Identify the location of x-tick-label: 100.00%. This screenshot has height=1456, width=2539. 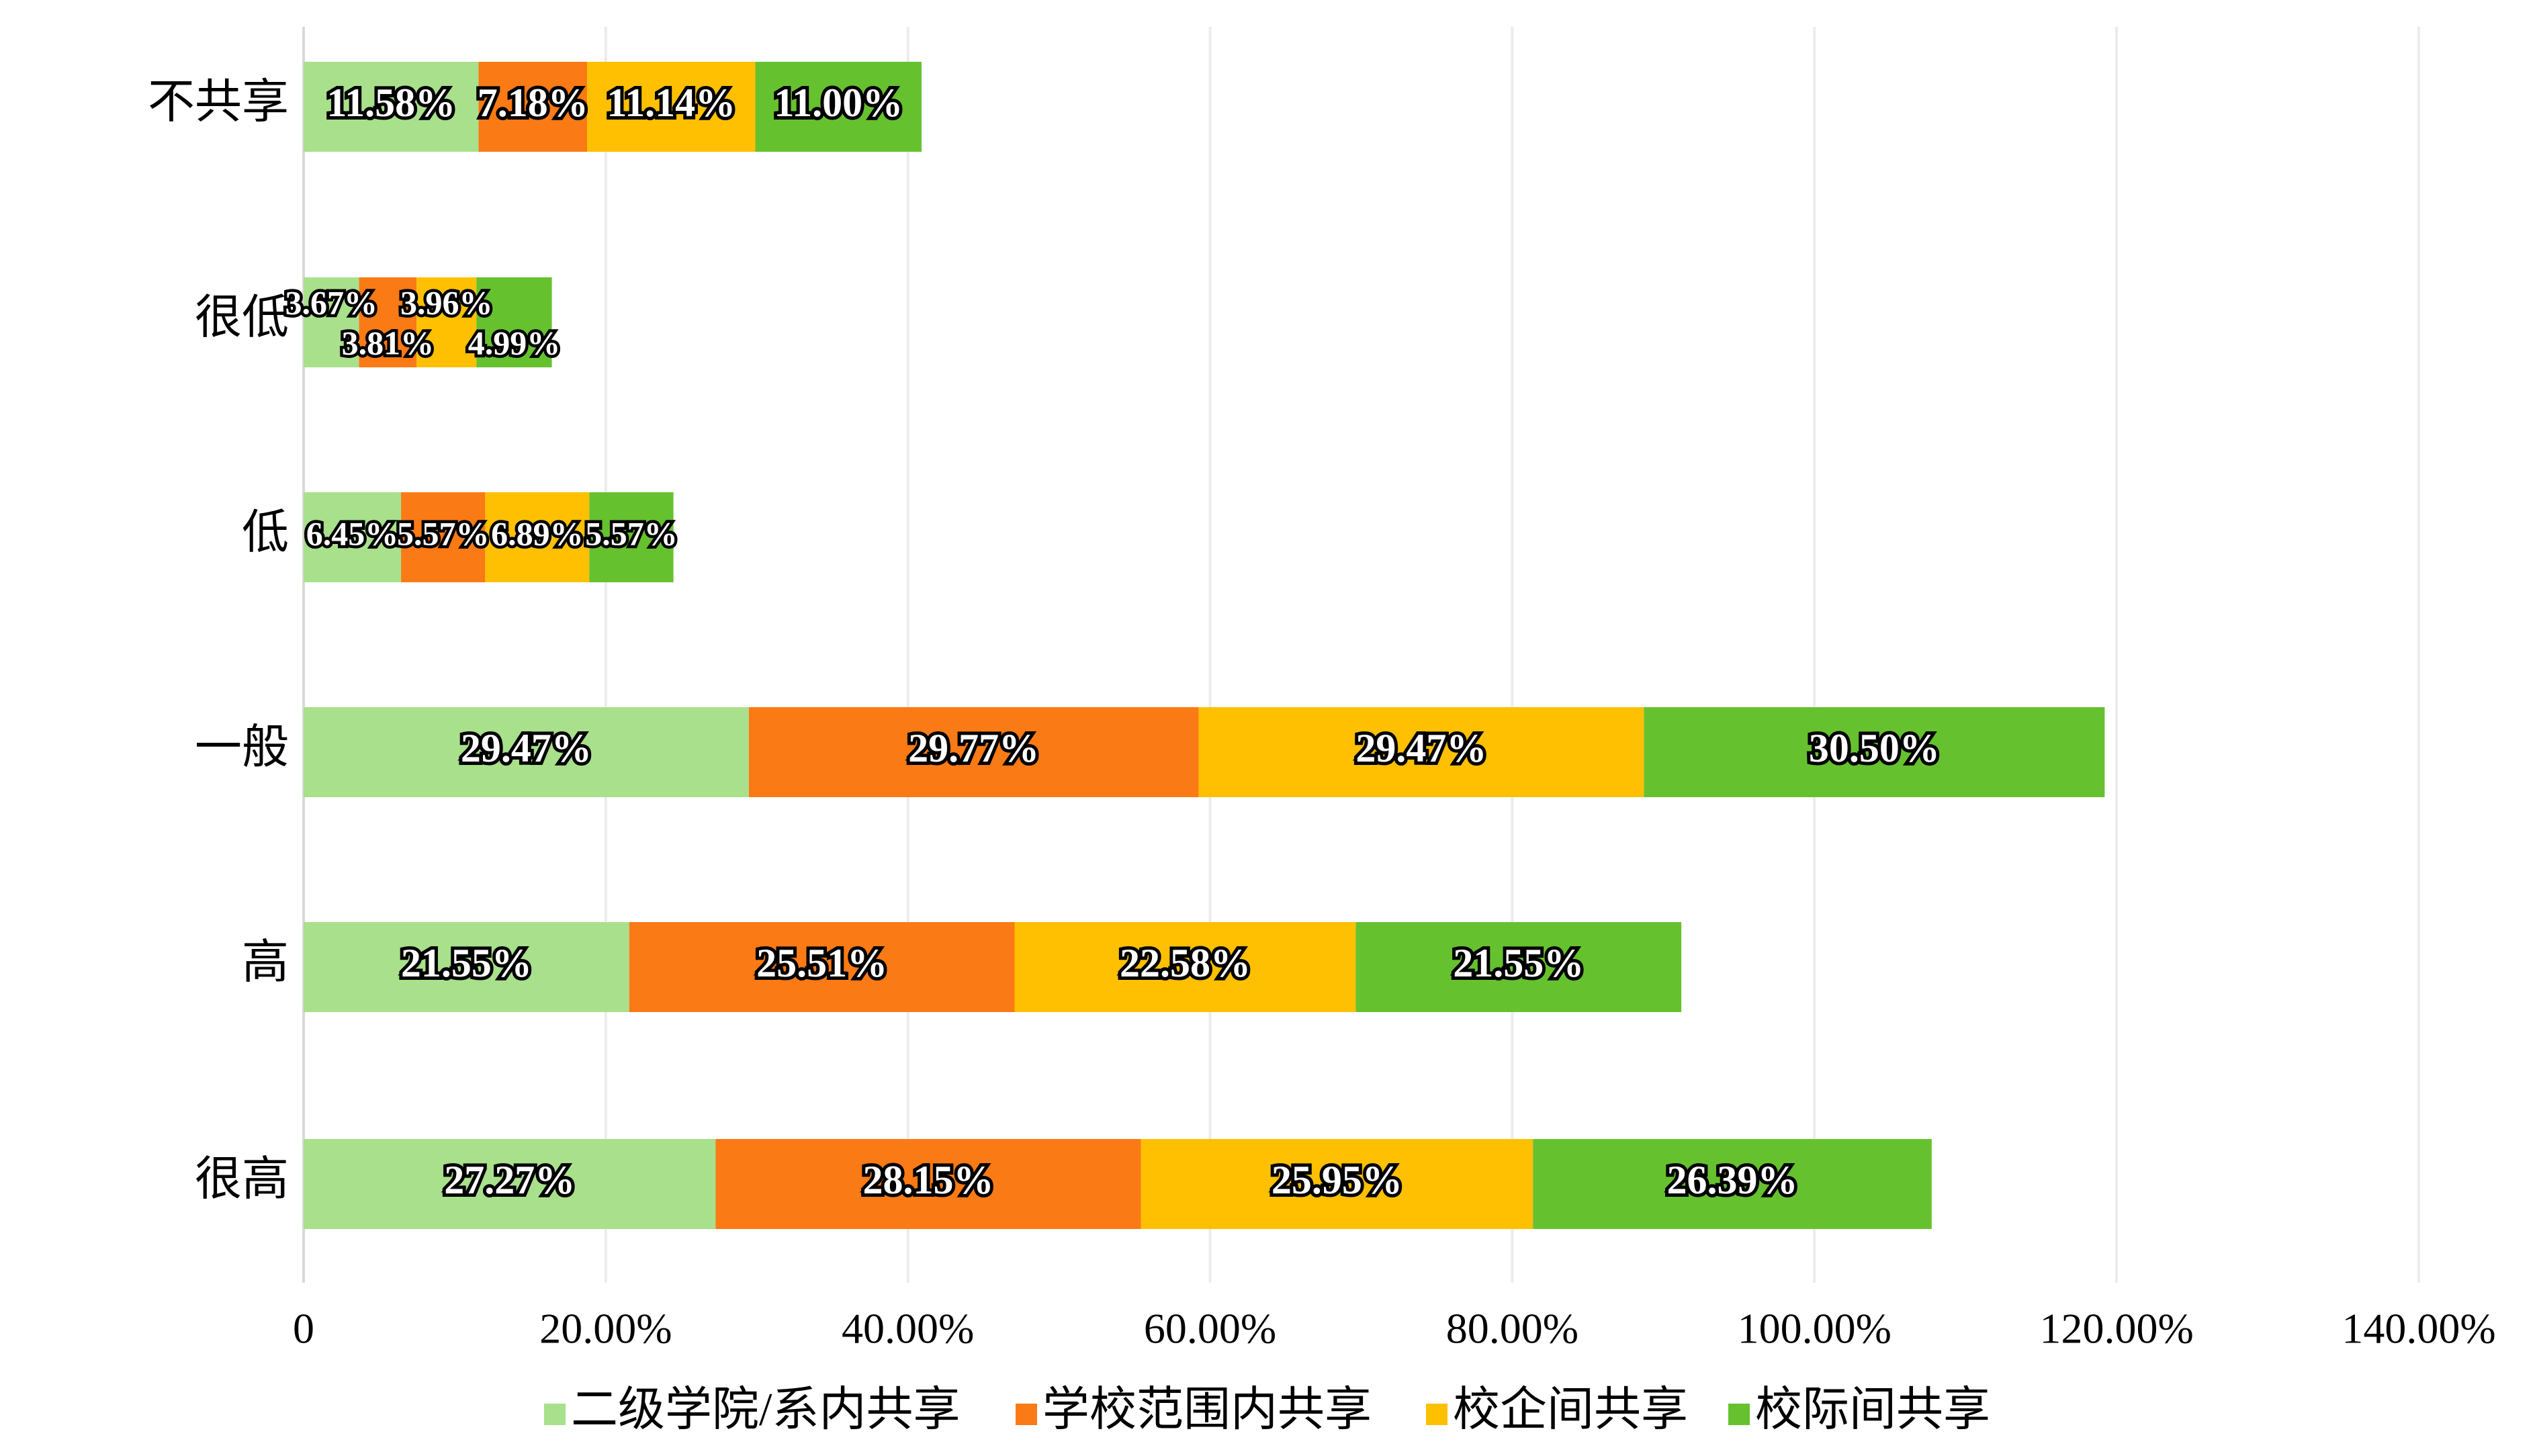
(1814, 1329).